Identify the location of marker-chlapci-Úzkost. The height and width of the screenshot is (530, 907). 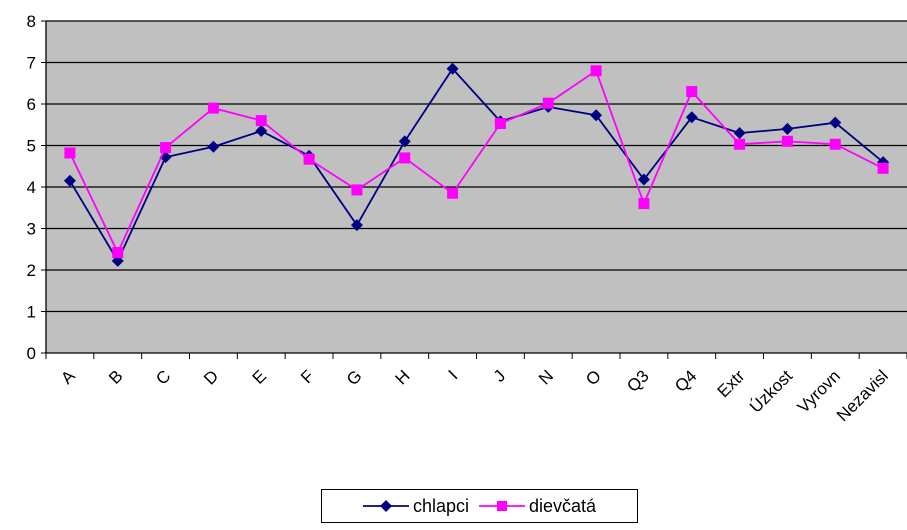
(787, 128).